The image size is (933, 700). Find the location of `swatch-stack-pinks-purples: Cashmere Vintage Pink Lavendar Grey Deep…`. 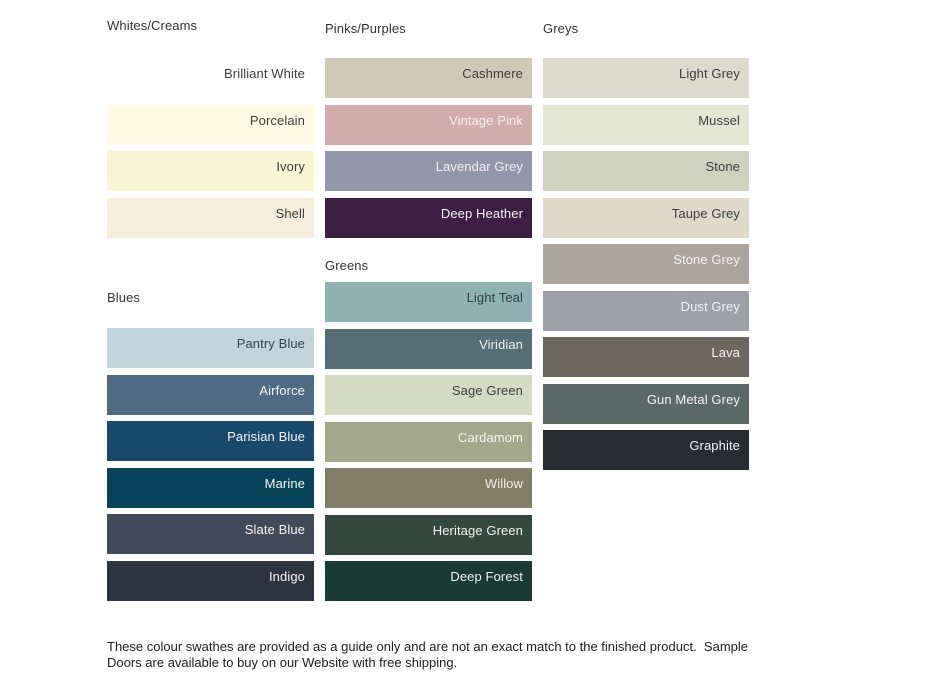

swatch-stack-pinks-purples: Cashmere Vintage Pink Lavendar Grey Deep… is located at coordinates (428, 148).